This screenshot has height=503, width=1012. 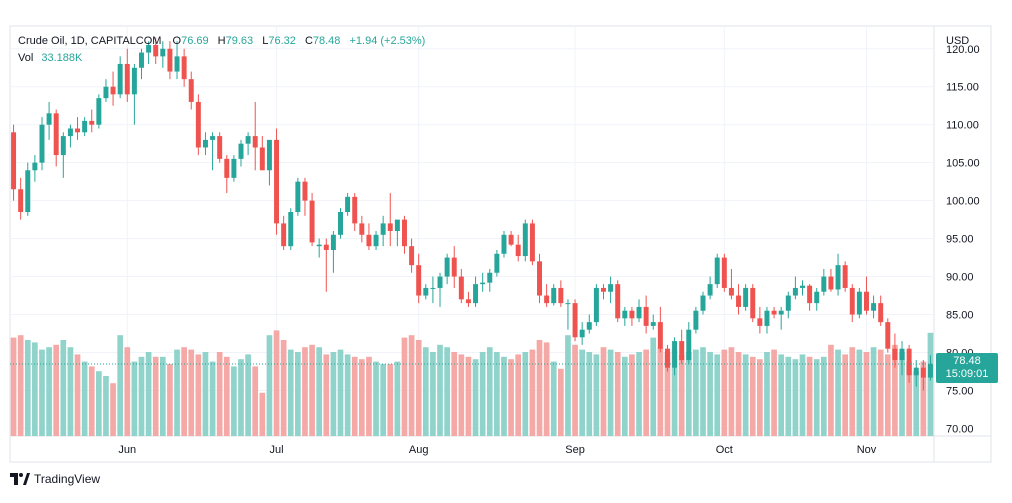 What do you see at coordinates (575, 450) in the screenshot?
I see `time-tick-label: Sep` at bounding box center [575, 450].